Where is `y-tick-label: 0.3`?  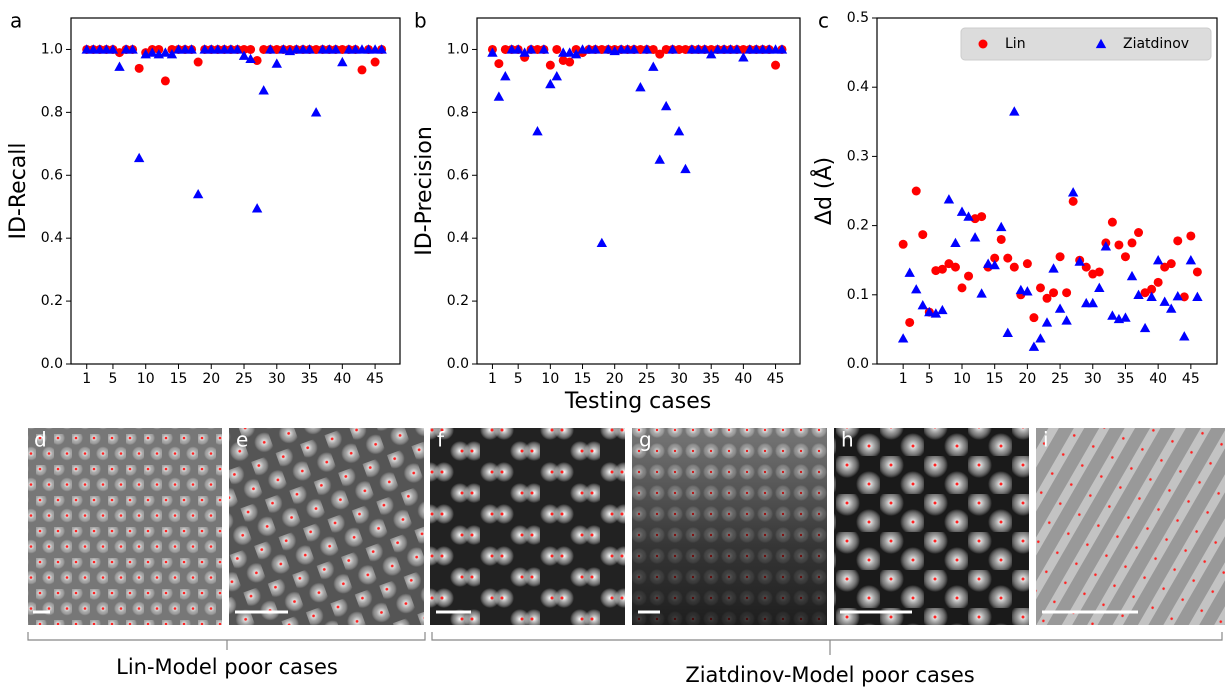 y-tick-label: 0.3 is located at coordinates (858, 156).